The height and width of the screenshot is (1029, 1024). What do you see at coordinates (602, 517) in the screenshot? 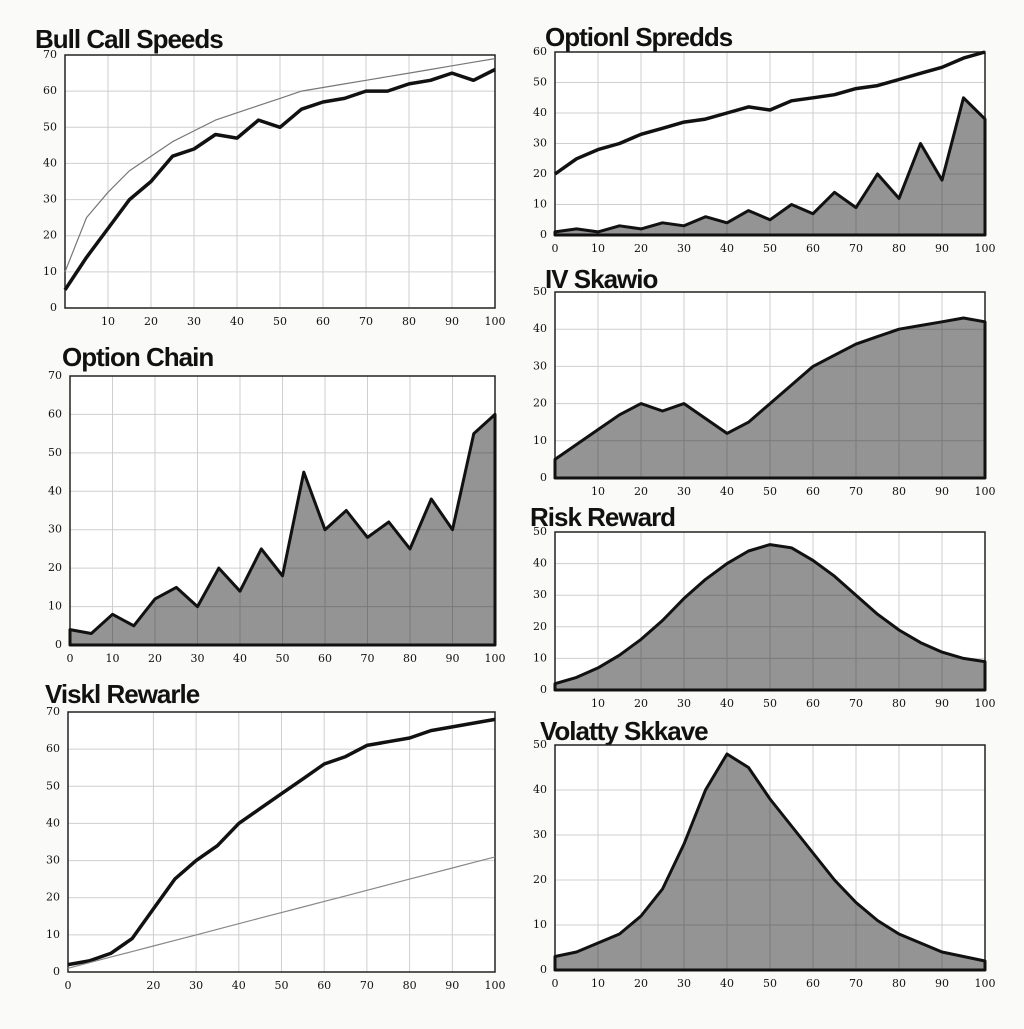
I see `chart-title: Risk Reward` at bounding box center [602, 517].